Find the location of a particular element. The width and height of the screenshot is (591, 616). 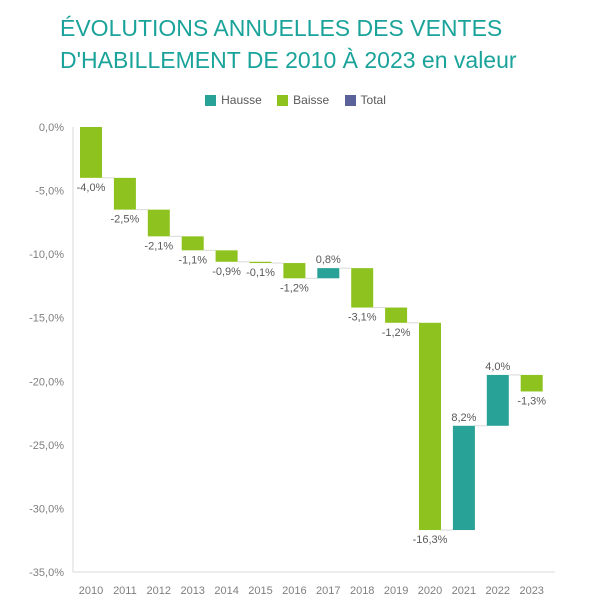

chart-legend: Hausse Baisse Total is located at coordinates (295, 101).